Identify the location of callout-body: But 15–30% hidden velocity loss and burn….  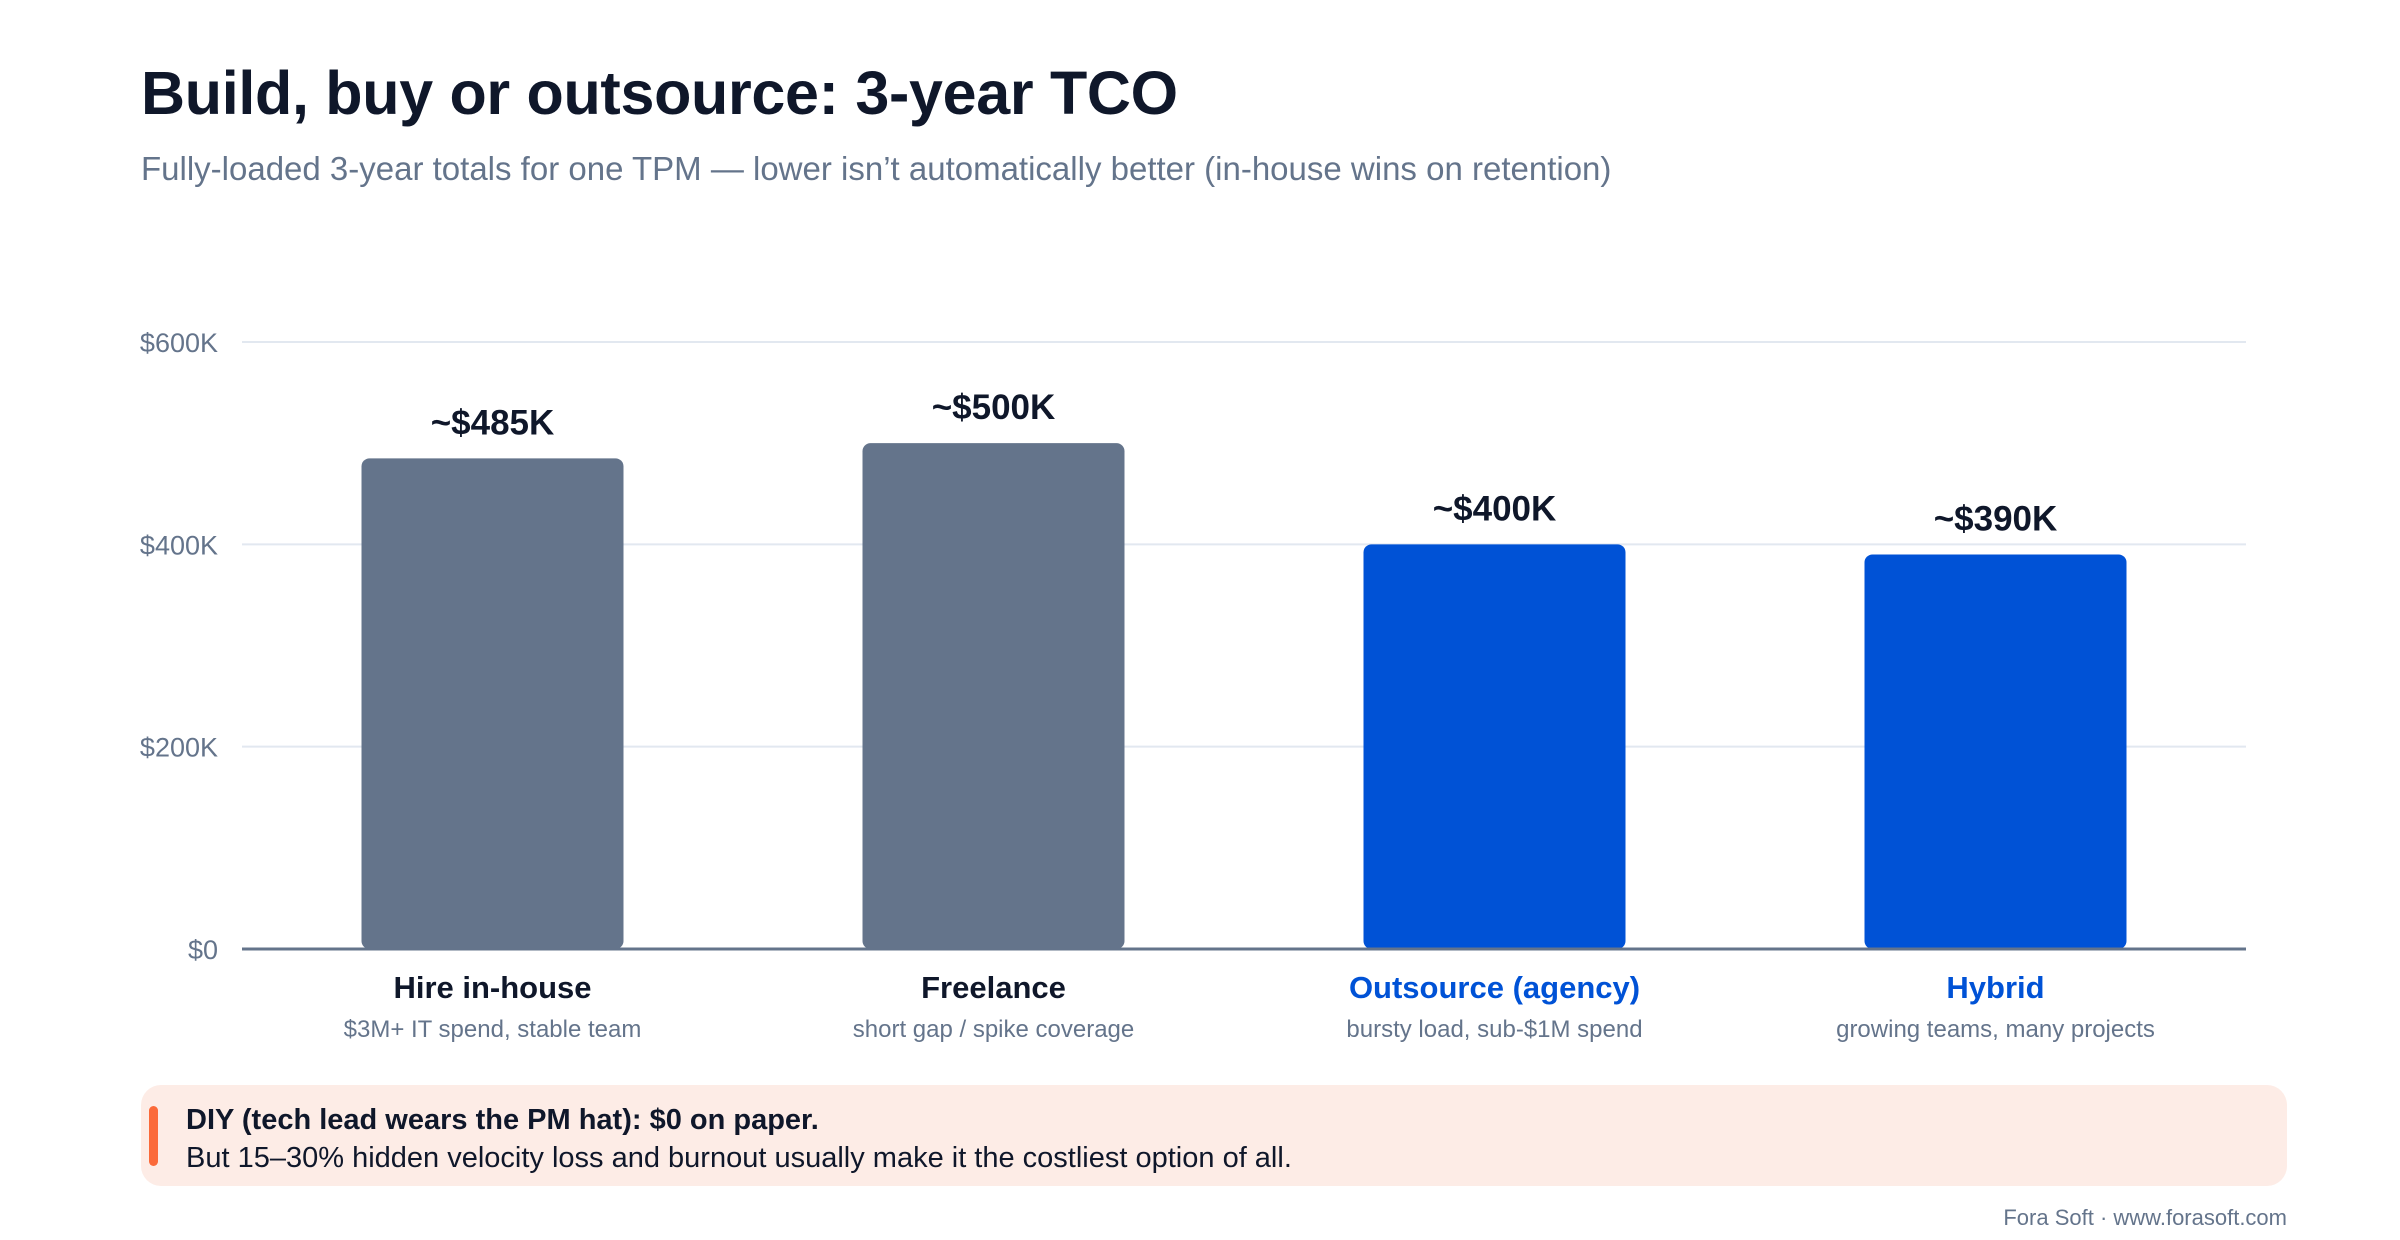
(739, 1158).